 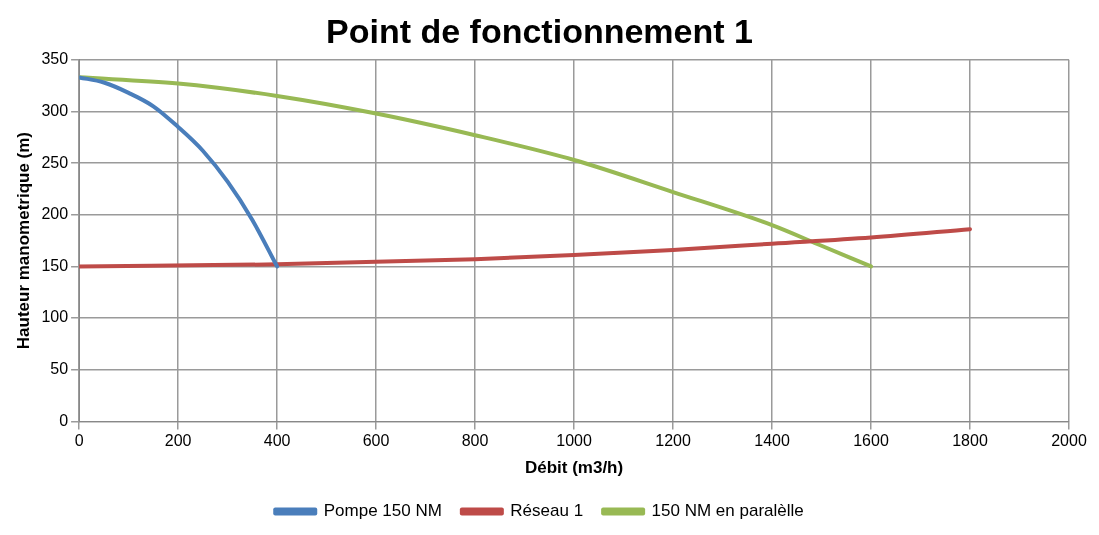 I want to click on y-tick-label: 100, so click(x=55, y=317).